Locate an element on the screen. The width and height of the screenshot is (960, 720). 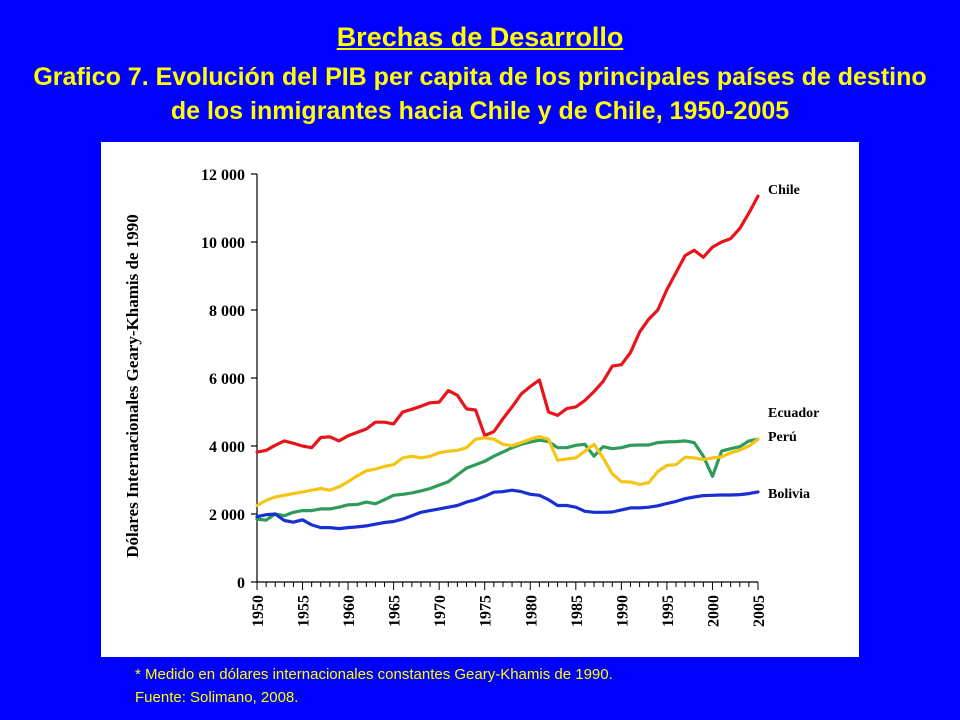
series-label-bolivia: Bolivia is located at coordinates (789, 494).